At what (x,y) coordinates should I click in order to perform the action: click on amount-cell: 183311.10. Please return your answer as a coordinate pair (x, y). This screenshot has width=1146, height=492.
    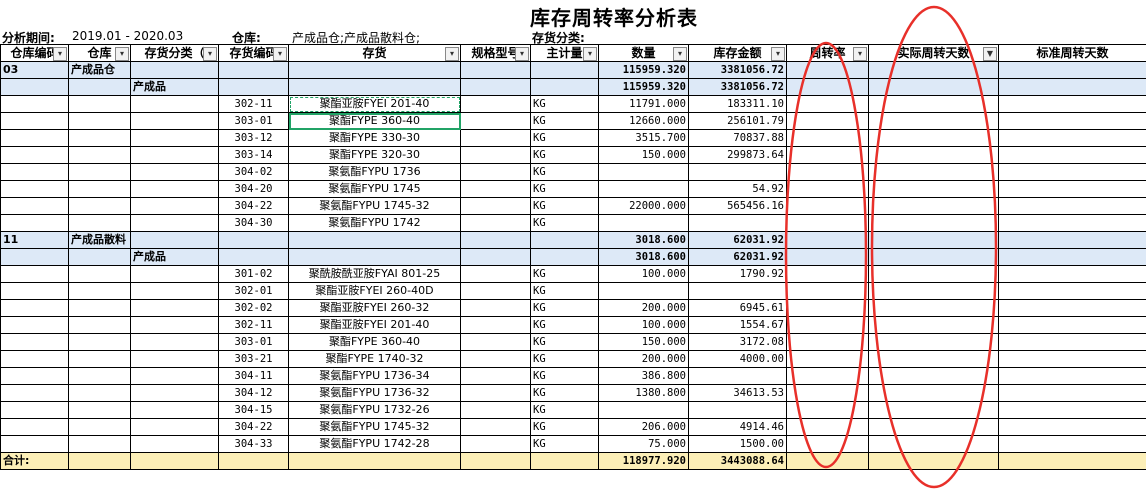
    Looking at the image, I should click on (737, 104).